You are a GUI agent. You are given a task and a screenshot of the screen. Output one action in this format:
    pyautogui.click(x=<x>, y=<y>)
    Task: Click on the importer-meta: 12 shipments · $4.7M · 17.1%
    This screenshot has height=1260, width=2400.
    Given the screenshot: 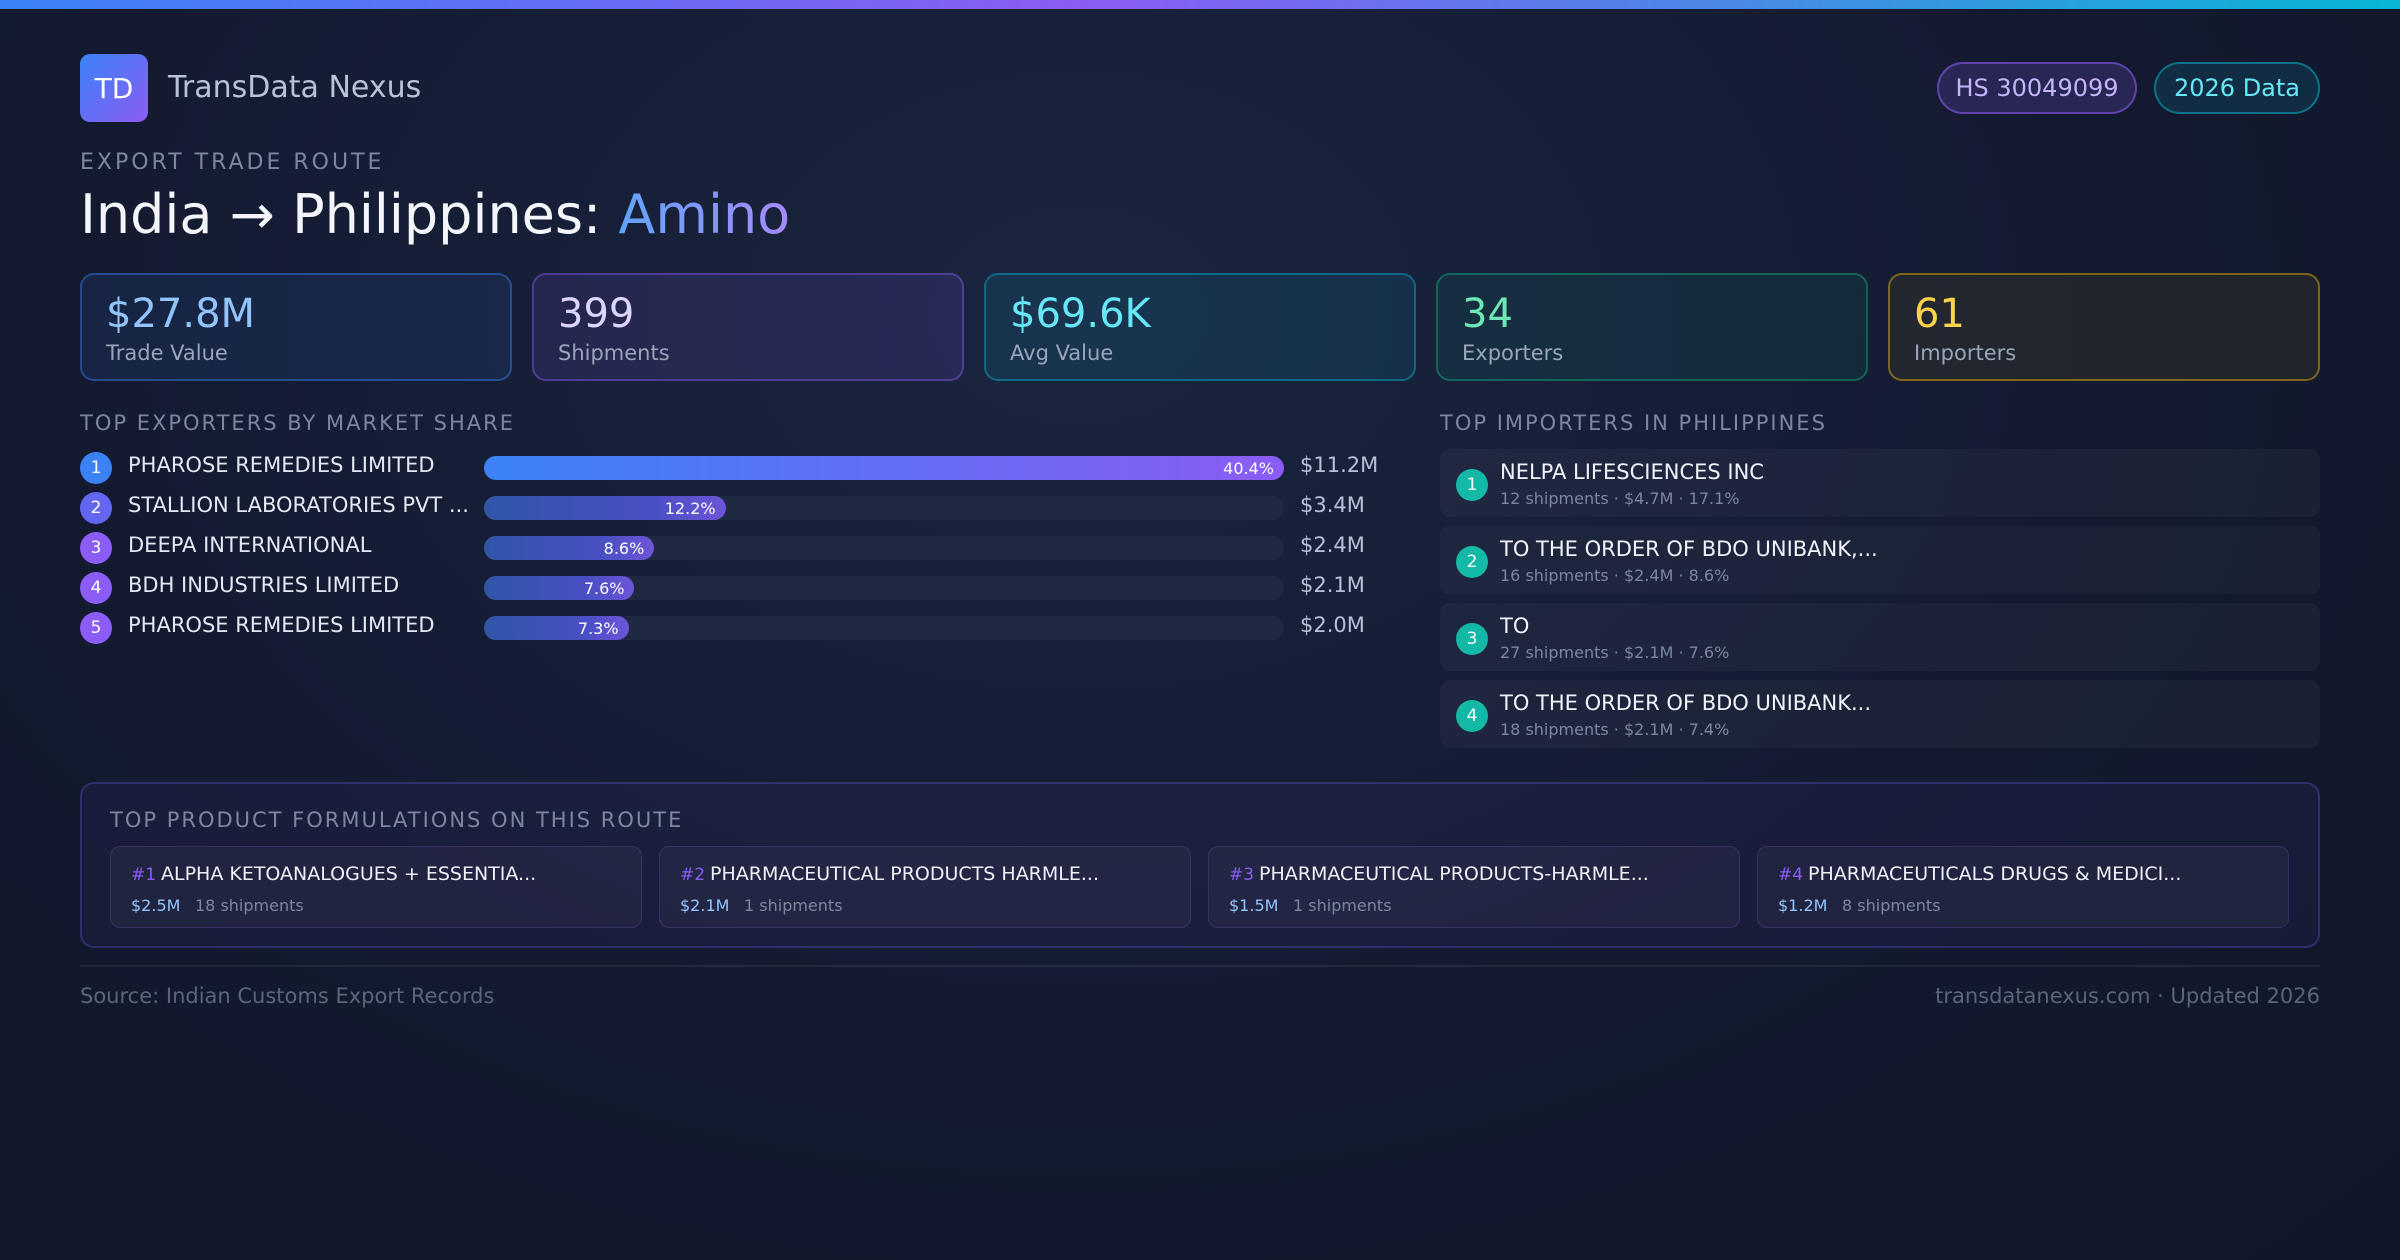 What is the action you would take?
    pyautogui.click(x=1620, y=498)
    